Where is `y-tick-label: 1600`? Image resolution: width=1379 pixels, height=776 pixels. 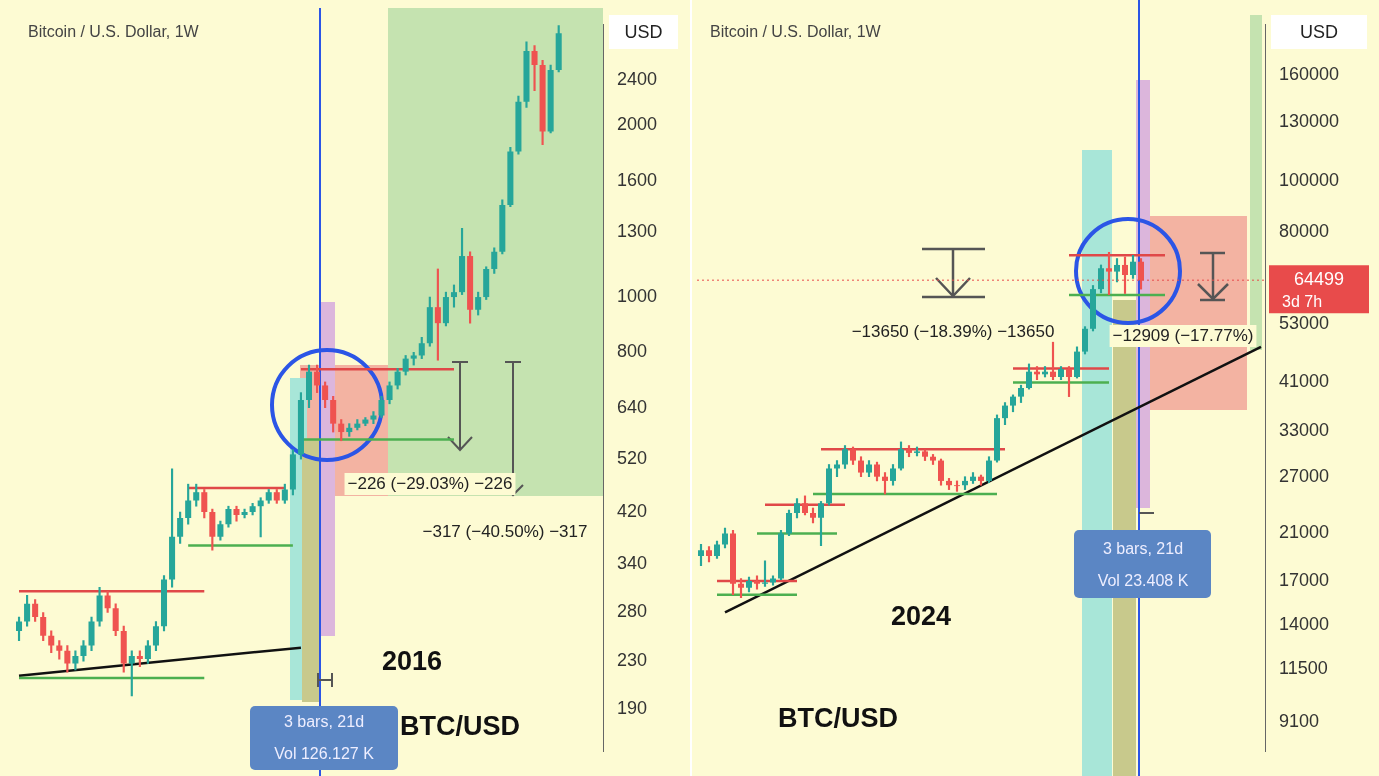
y-tick-label: 1600 is located at coordinates (637, 179).